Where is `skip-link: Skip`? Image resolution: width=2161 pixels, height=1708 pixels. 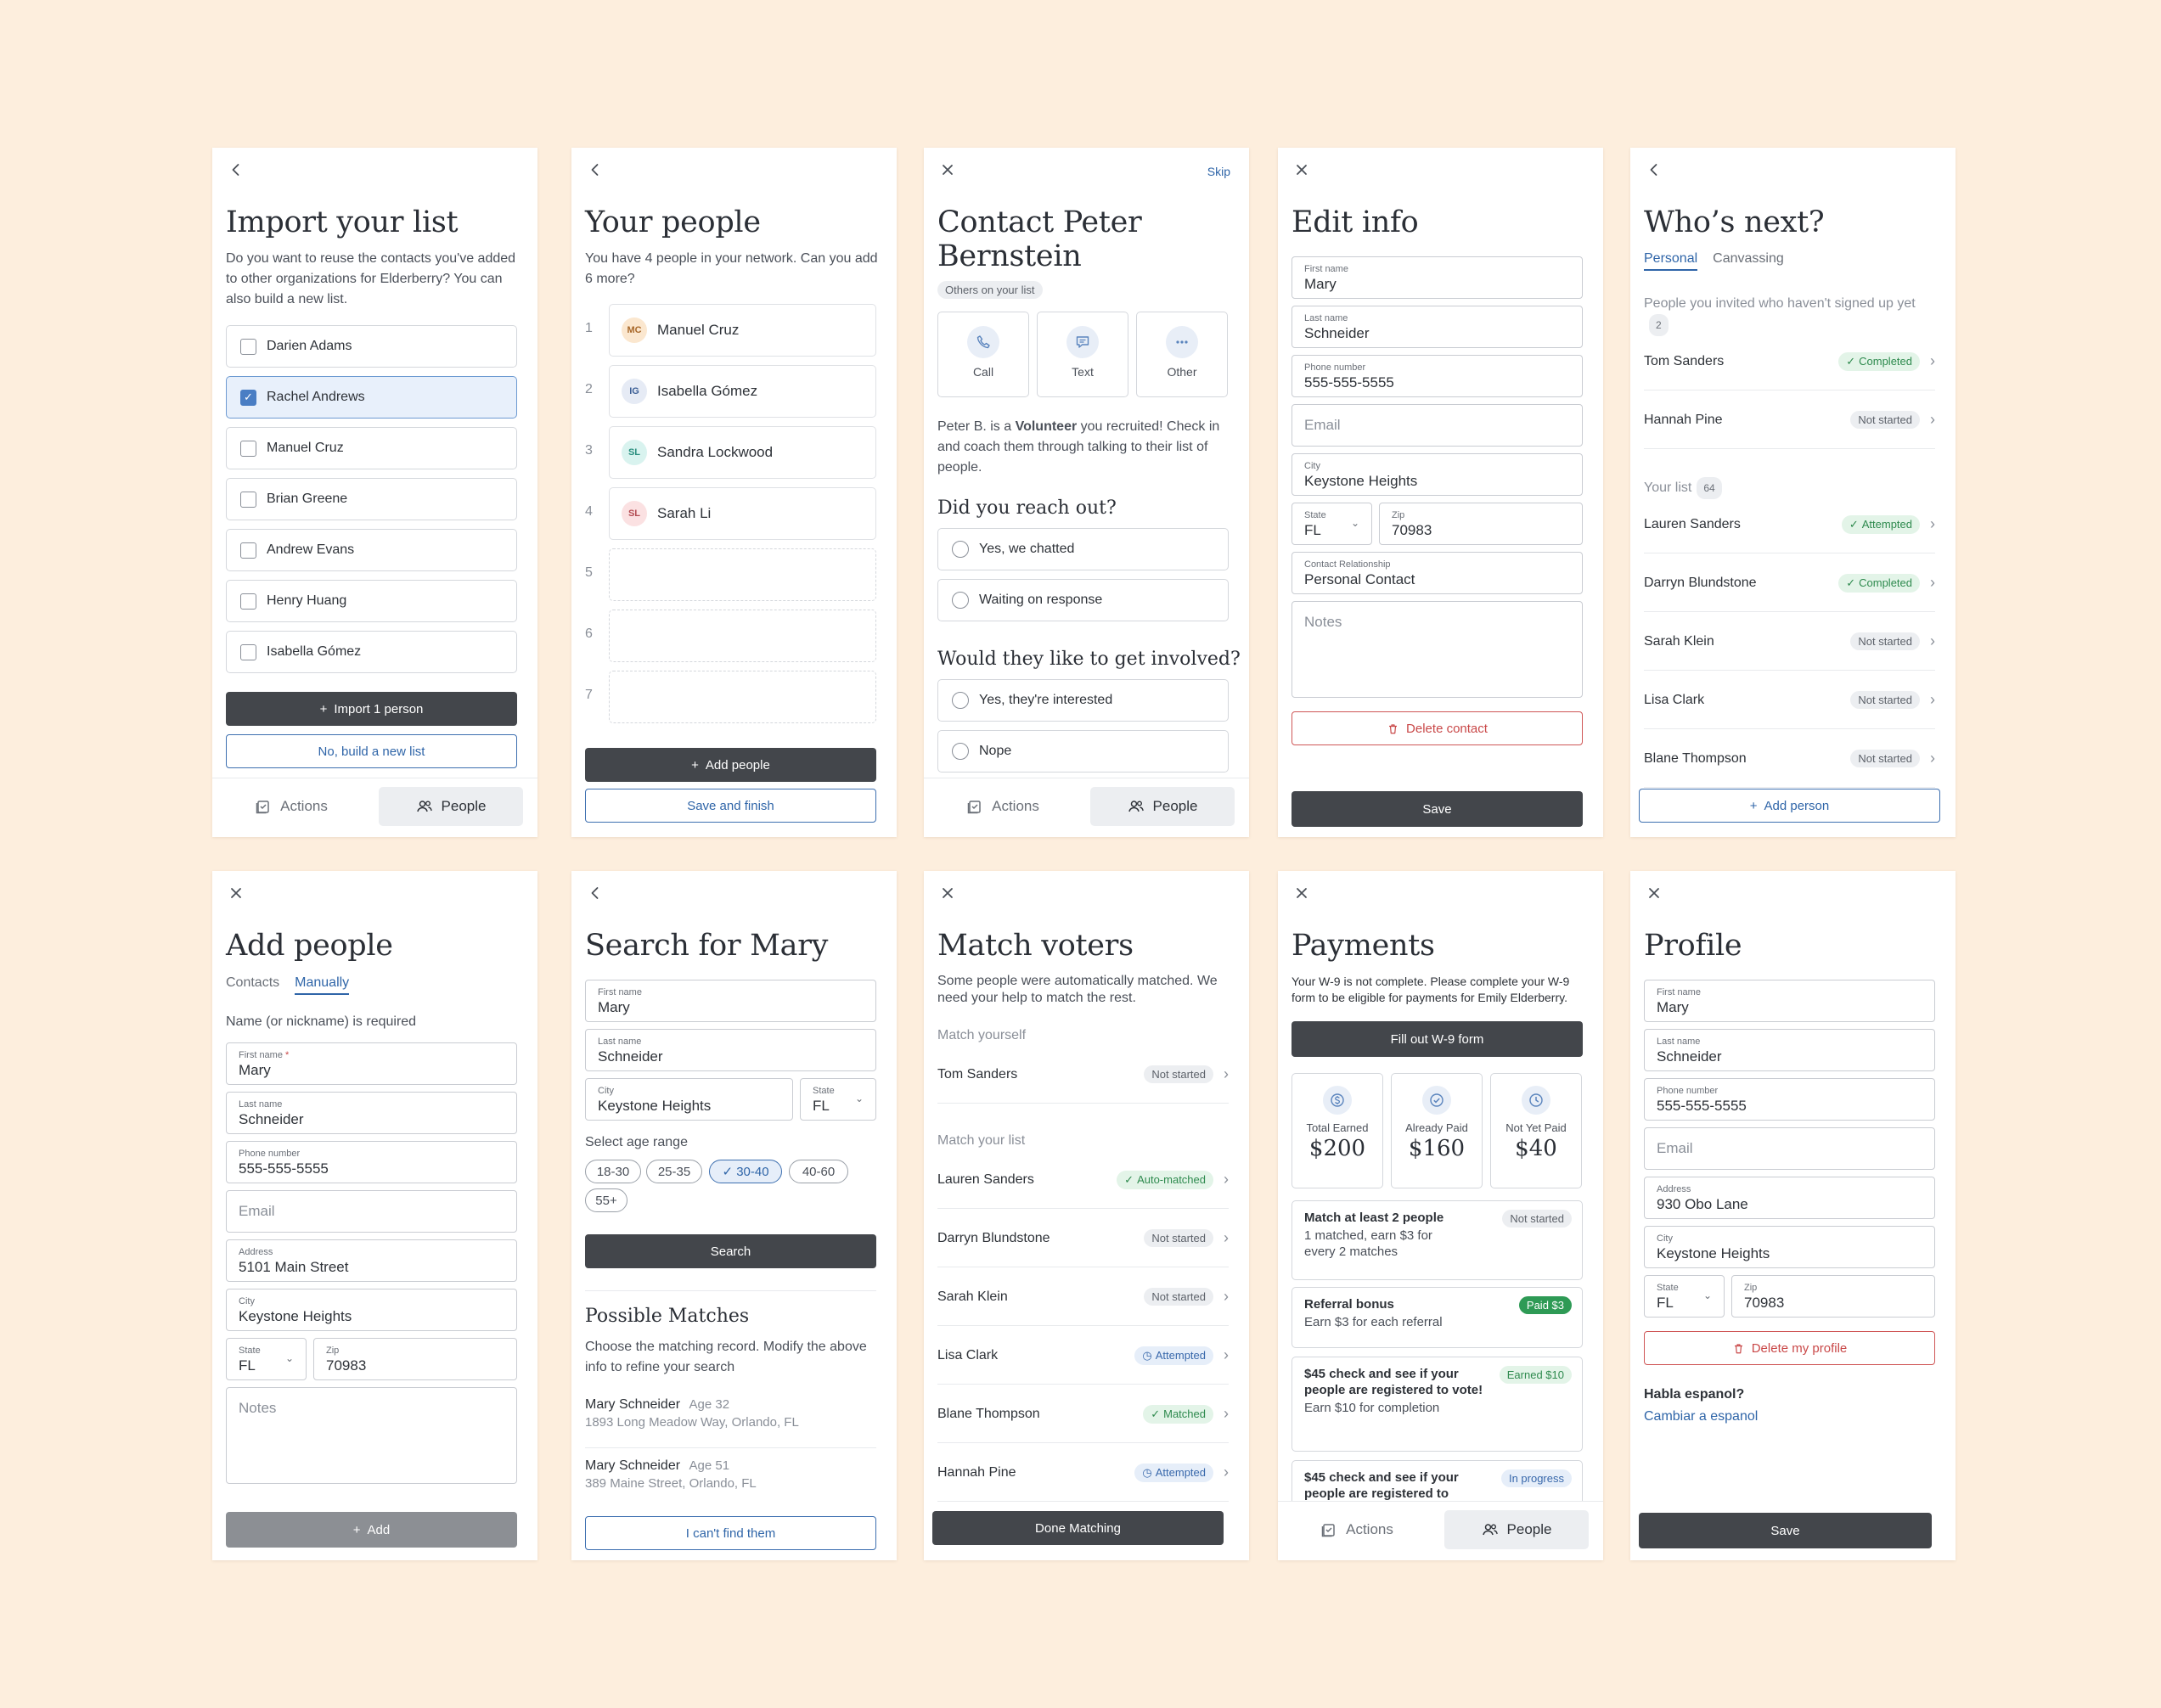
skip-link: Skip is located at coordinates (1218, 171).